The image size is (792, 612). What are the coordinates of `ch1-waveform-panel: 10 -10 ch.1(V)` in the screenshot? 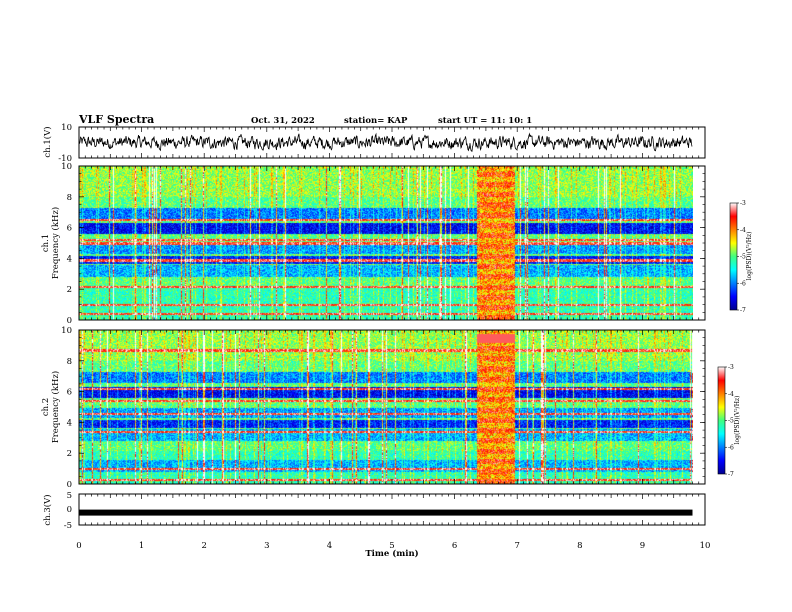 It's located at (374, 143).